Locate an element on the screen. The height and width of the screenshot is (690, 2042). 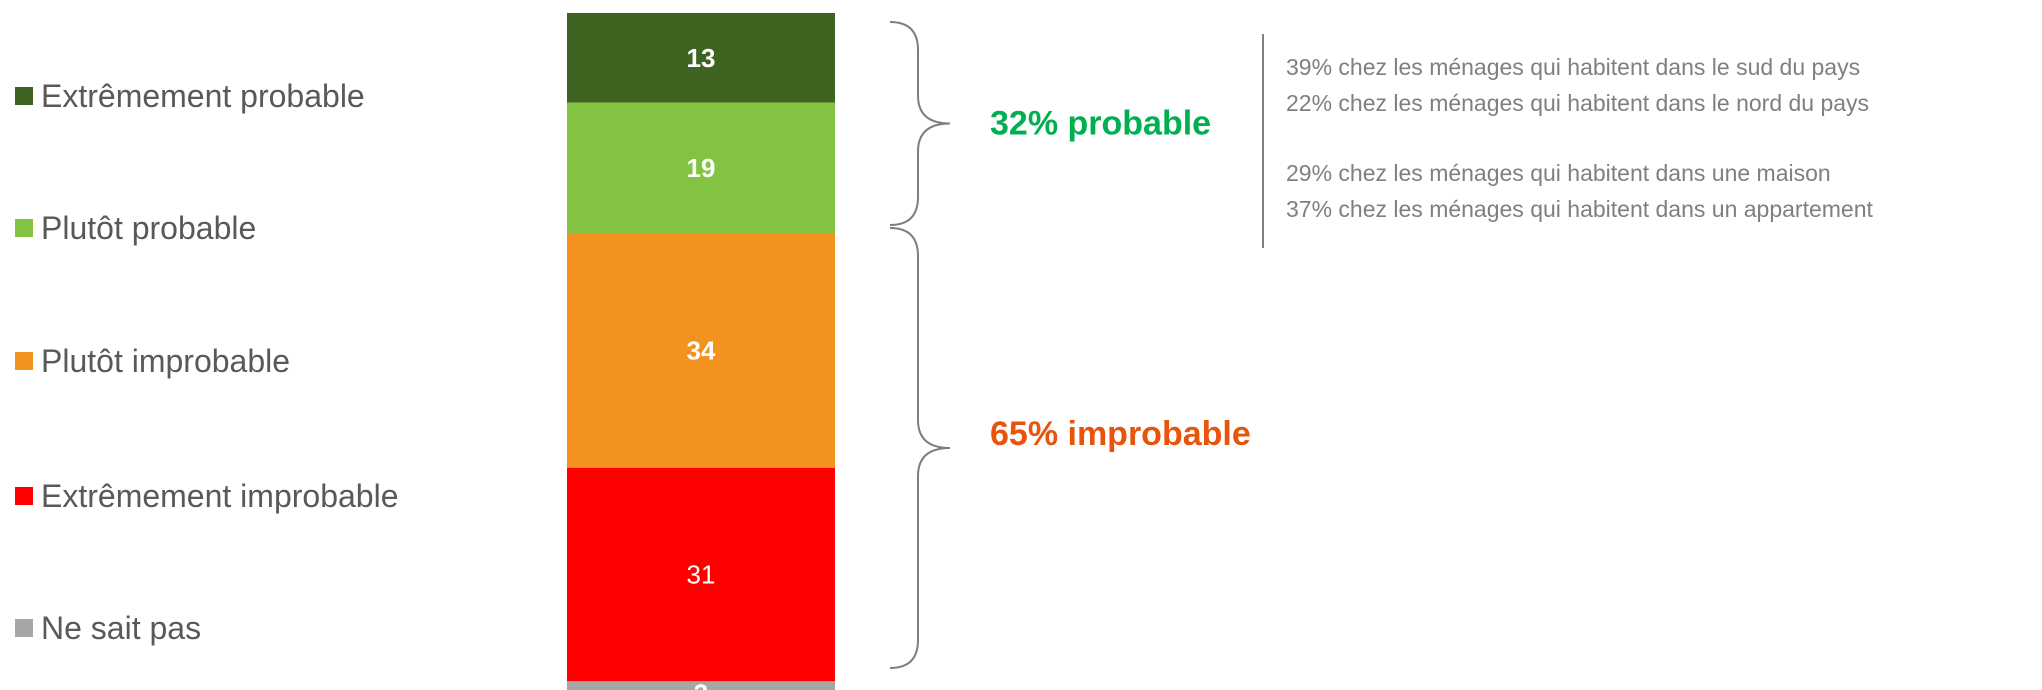
bar-value-label: 19 is located at coordinates (701, 168).